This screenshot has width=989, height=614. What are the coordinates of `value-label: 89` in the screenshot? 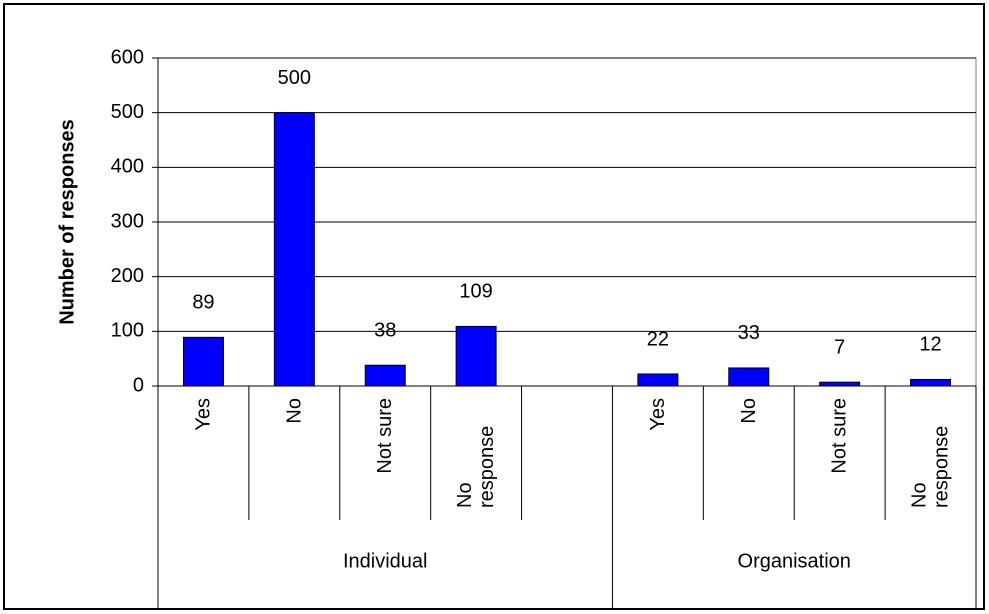 It's located at (203, 303).